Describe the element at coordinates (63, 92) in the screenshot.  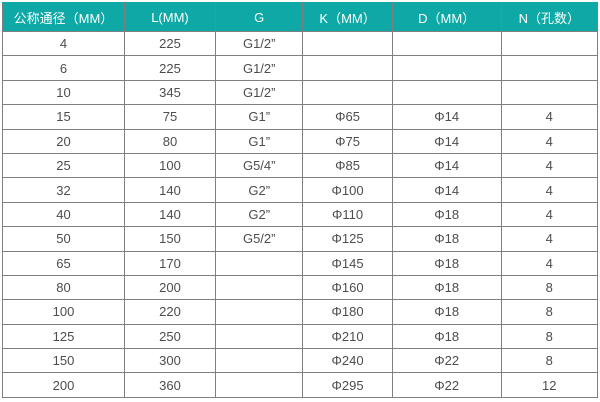
I see `table-cell: 10` at that location.